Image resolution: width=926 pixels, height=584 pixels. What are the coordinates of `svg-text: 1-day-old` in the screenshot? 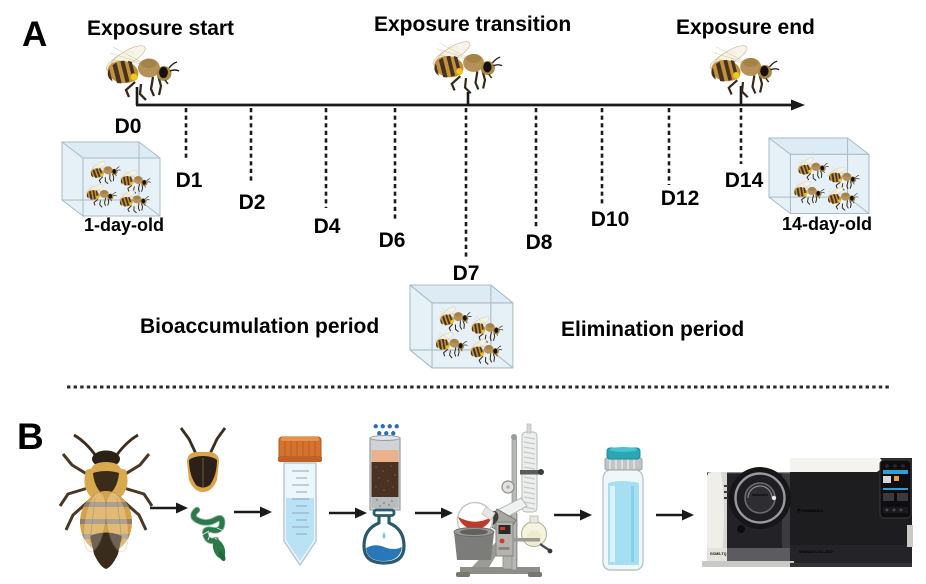 It's located at (124, 225).